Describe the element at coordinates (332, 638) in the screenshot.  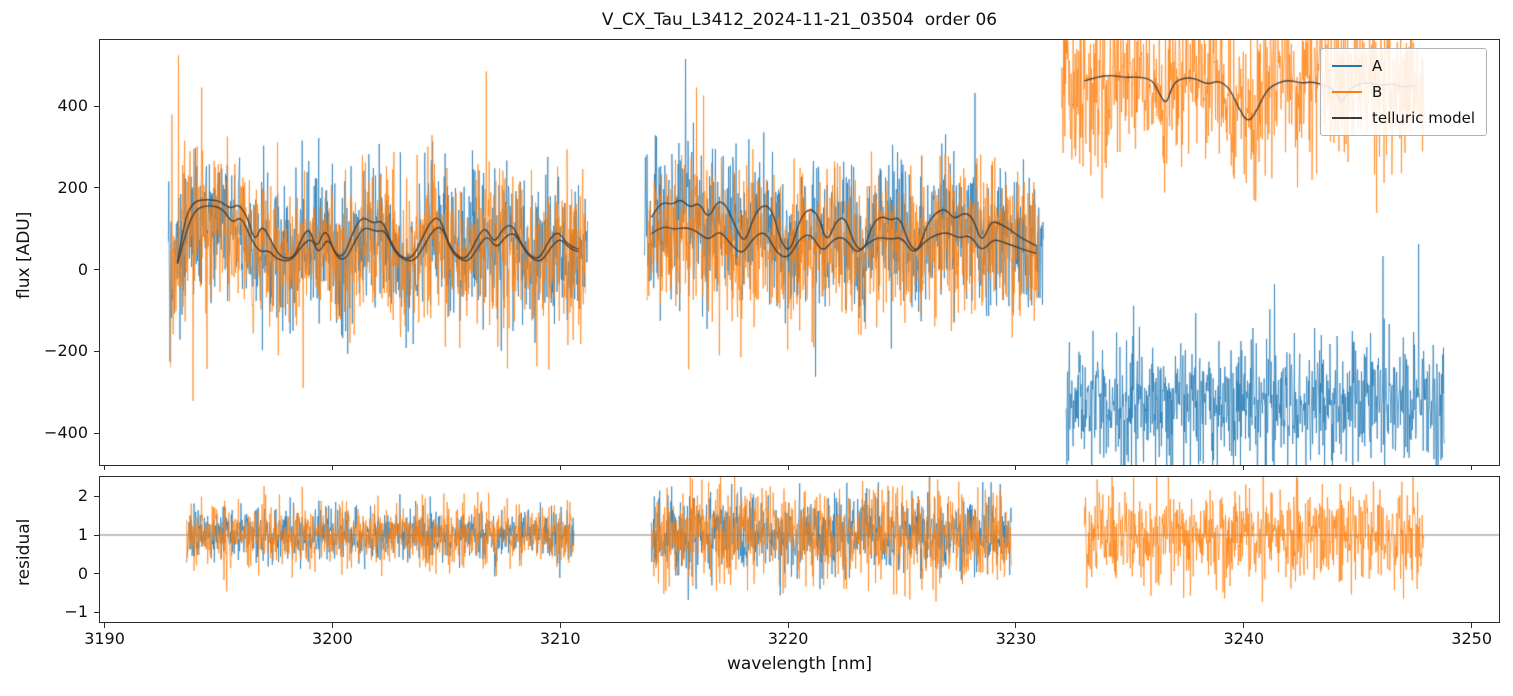
I see `x-tick-label: 3200` at that location.